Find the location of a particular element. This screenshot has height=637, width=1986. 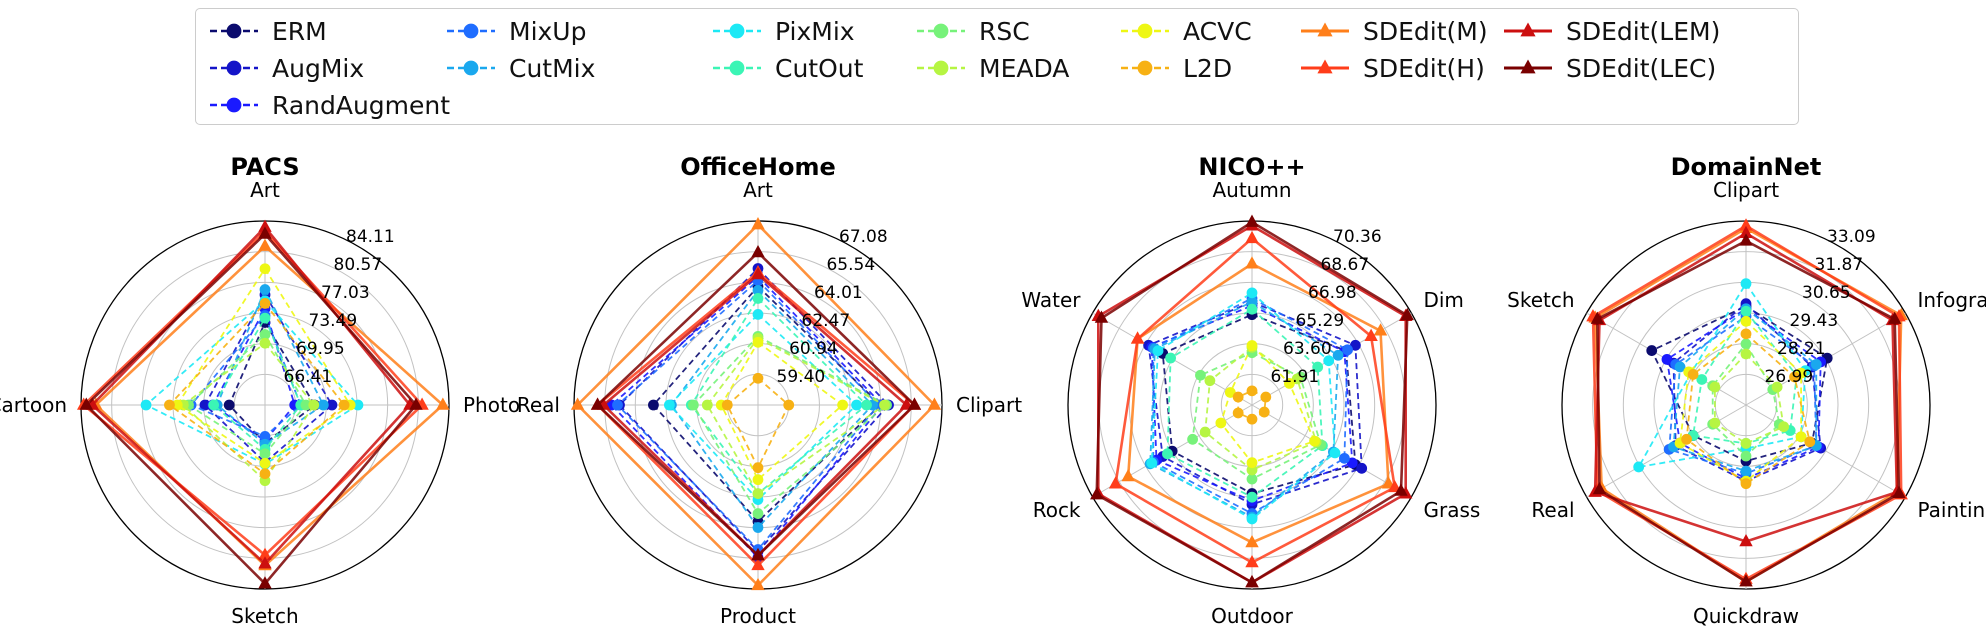

axis-label-quickdraw: Quickdraw is located at coordinates (1746, 616).